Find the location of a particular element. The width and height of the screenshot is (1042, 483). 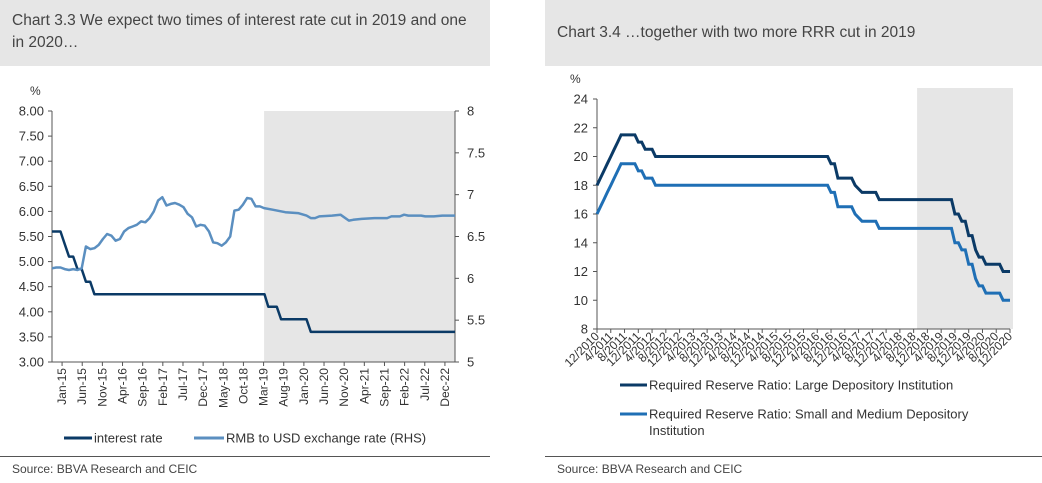

y-tick-label: 22 is located at coordinates (581, 127).